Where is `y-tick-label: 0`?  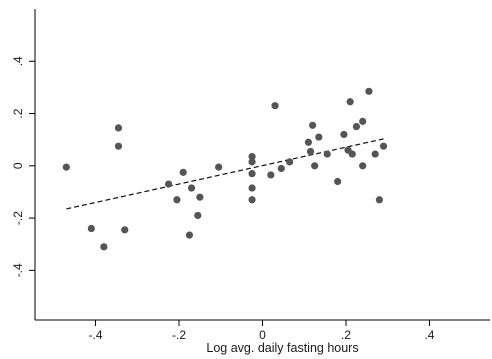 y-tick-label: 0 is located at coordinates (18, 165).